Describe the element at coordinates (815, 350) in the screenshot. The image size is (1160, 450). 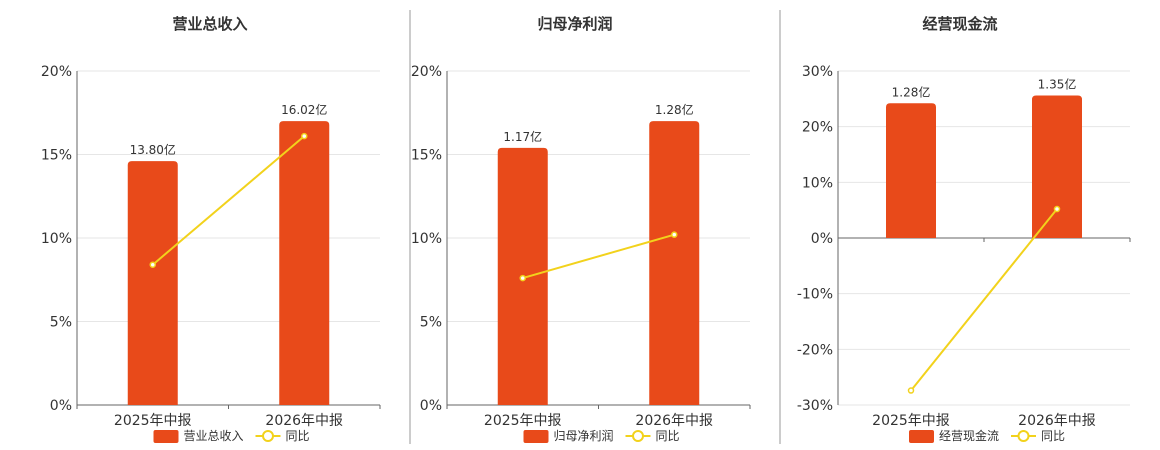
I see `y-tick-label: -20%` at that location.